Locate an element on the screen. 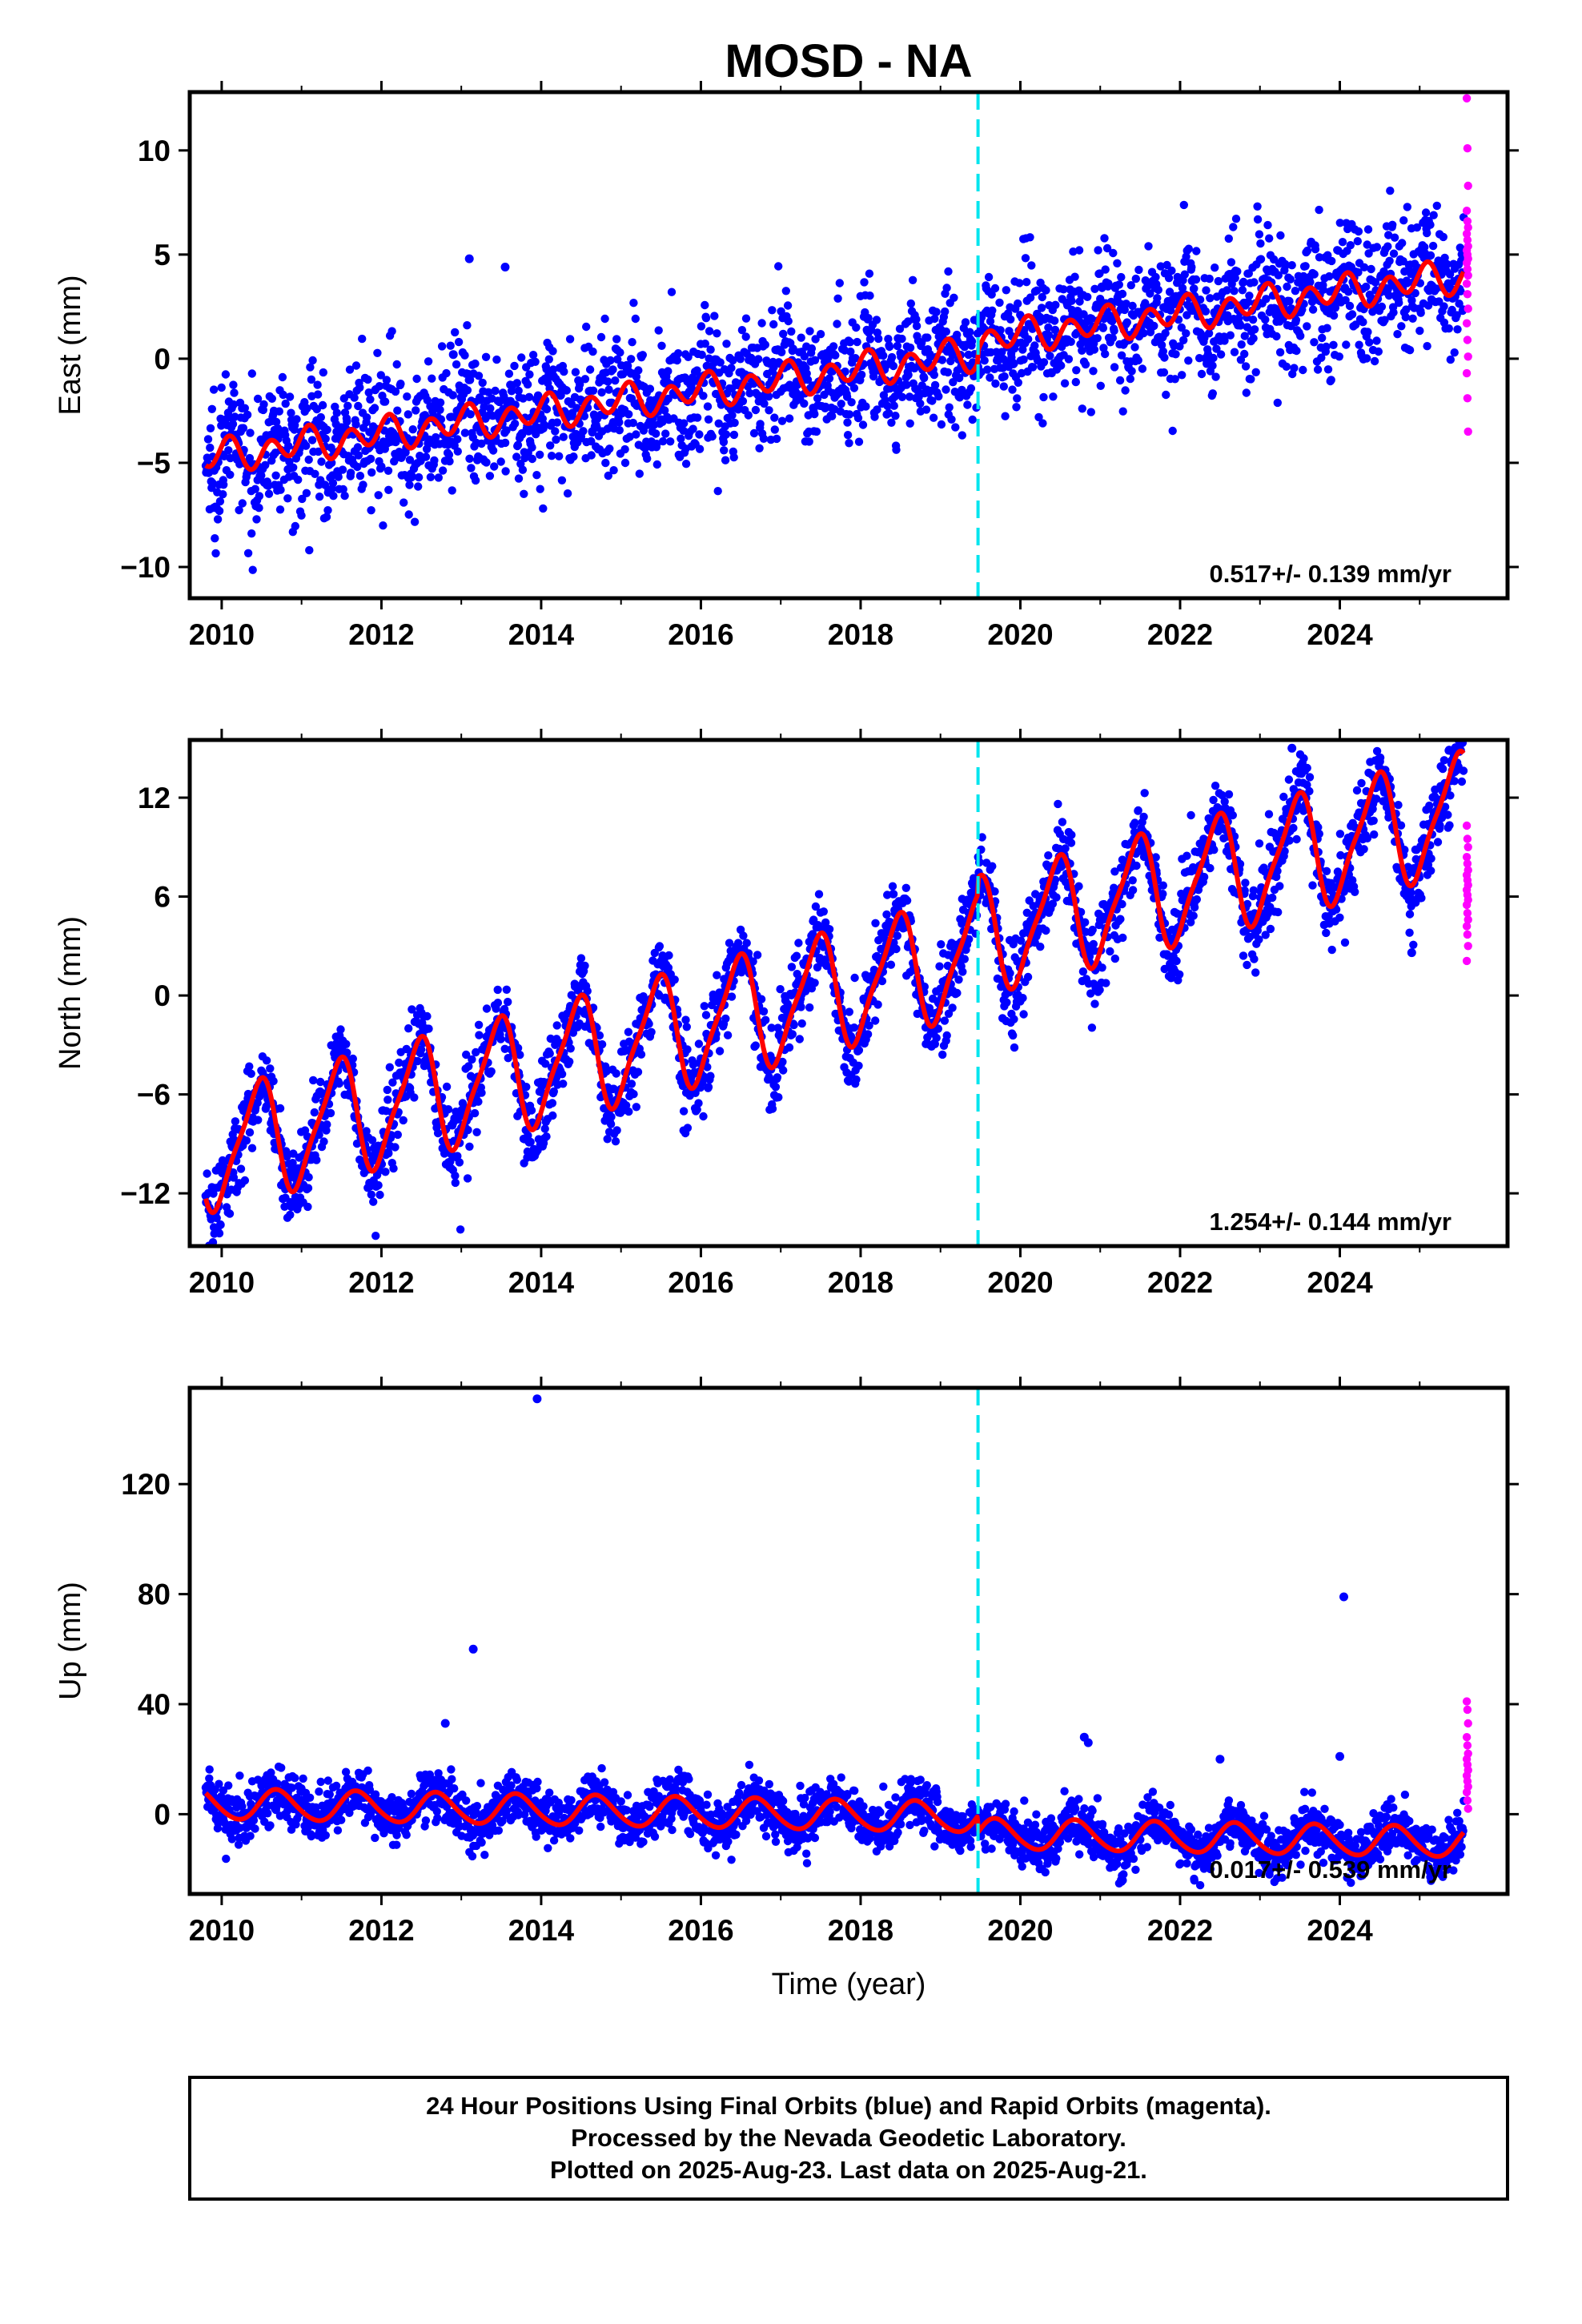 This screenshot has height=2324, width=1582. east-rapid-orbit-points is located at coordinates (1467, 265).